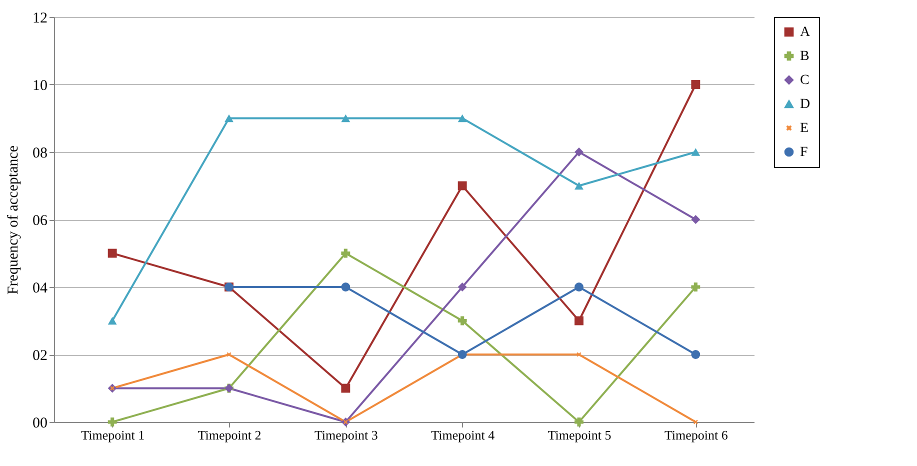  I want to click on y-tick-label: 00, so click(40, 424).